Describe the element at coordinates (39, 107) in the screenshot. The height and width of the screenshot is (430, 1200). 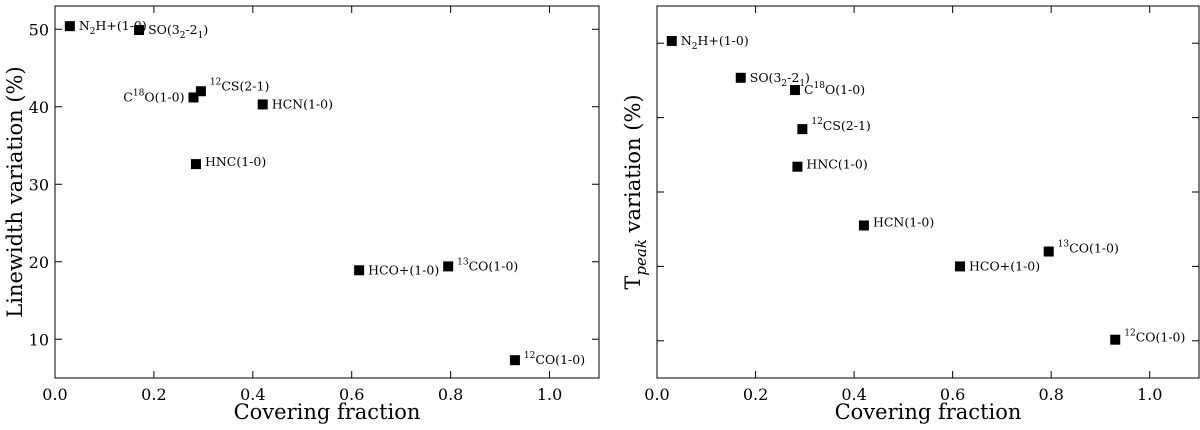
I see `y-tick-label: 40` at that location.